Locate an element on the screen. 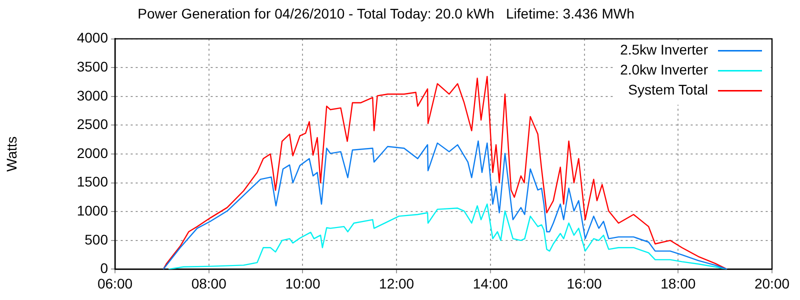 The height and width of the screenshot is (300, 800). x-tick-label: 20:00 is located at coordinates (772, 283).